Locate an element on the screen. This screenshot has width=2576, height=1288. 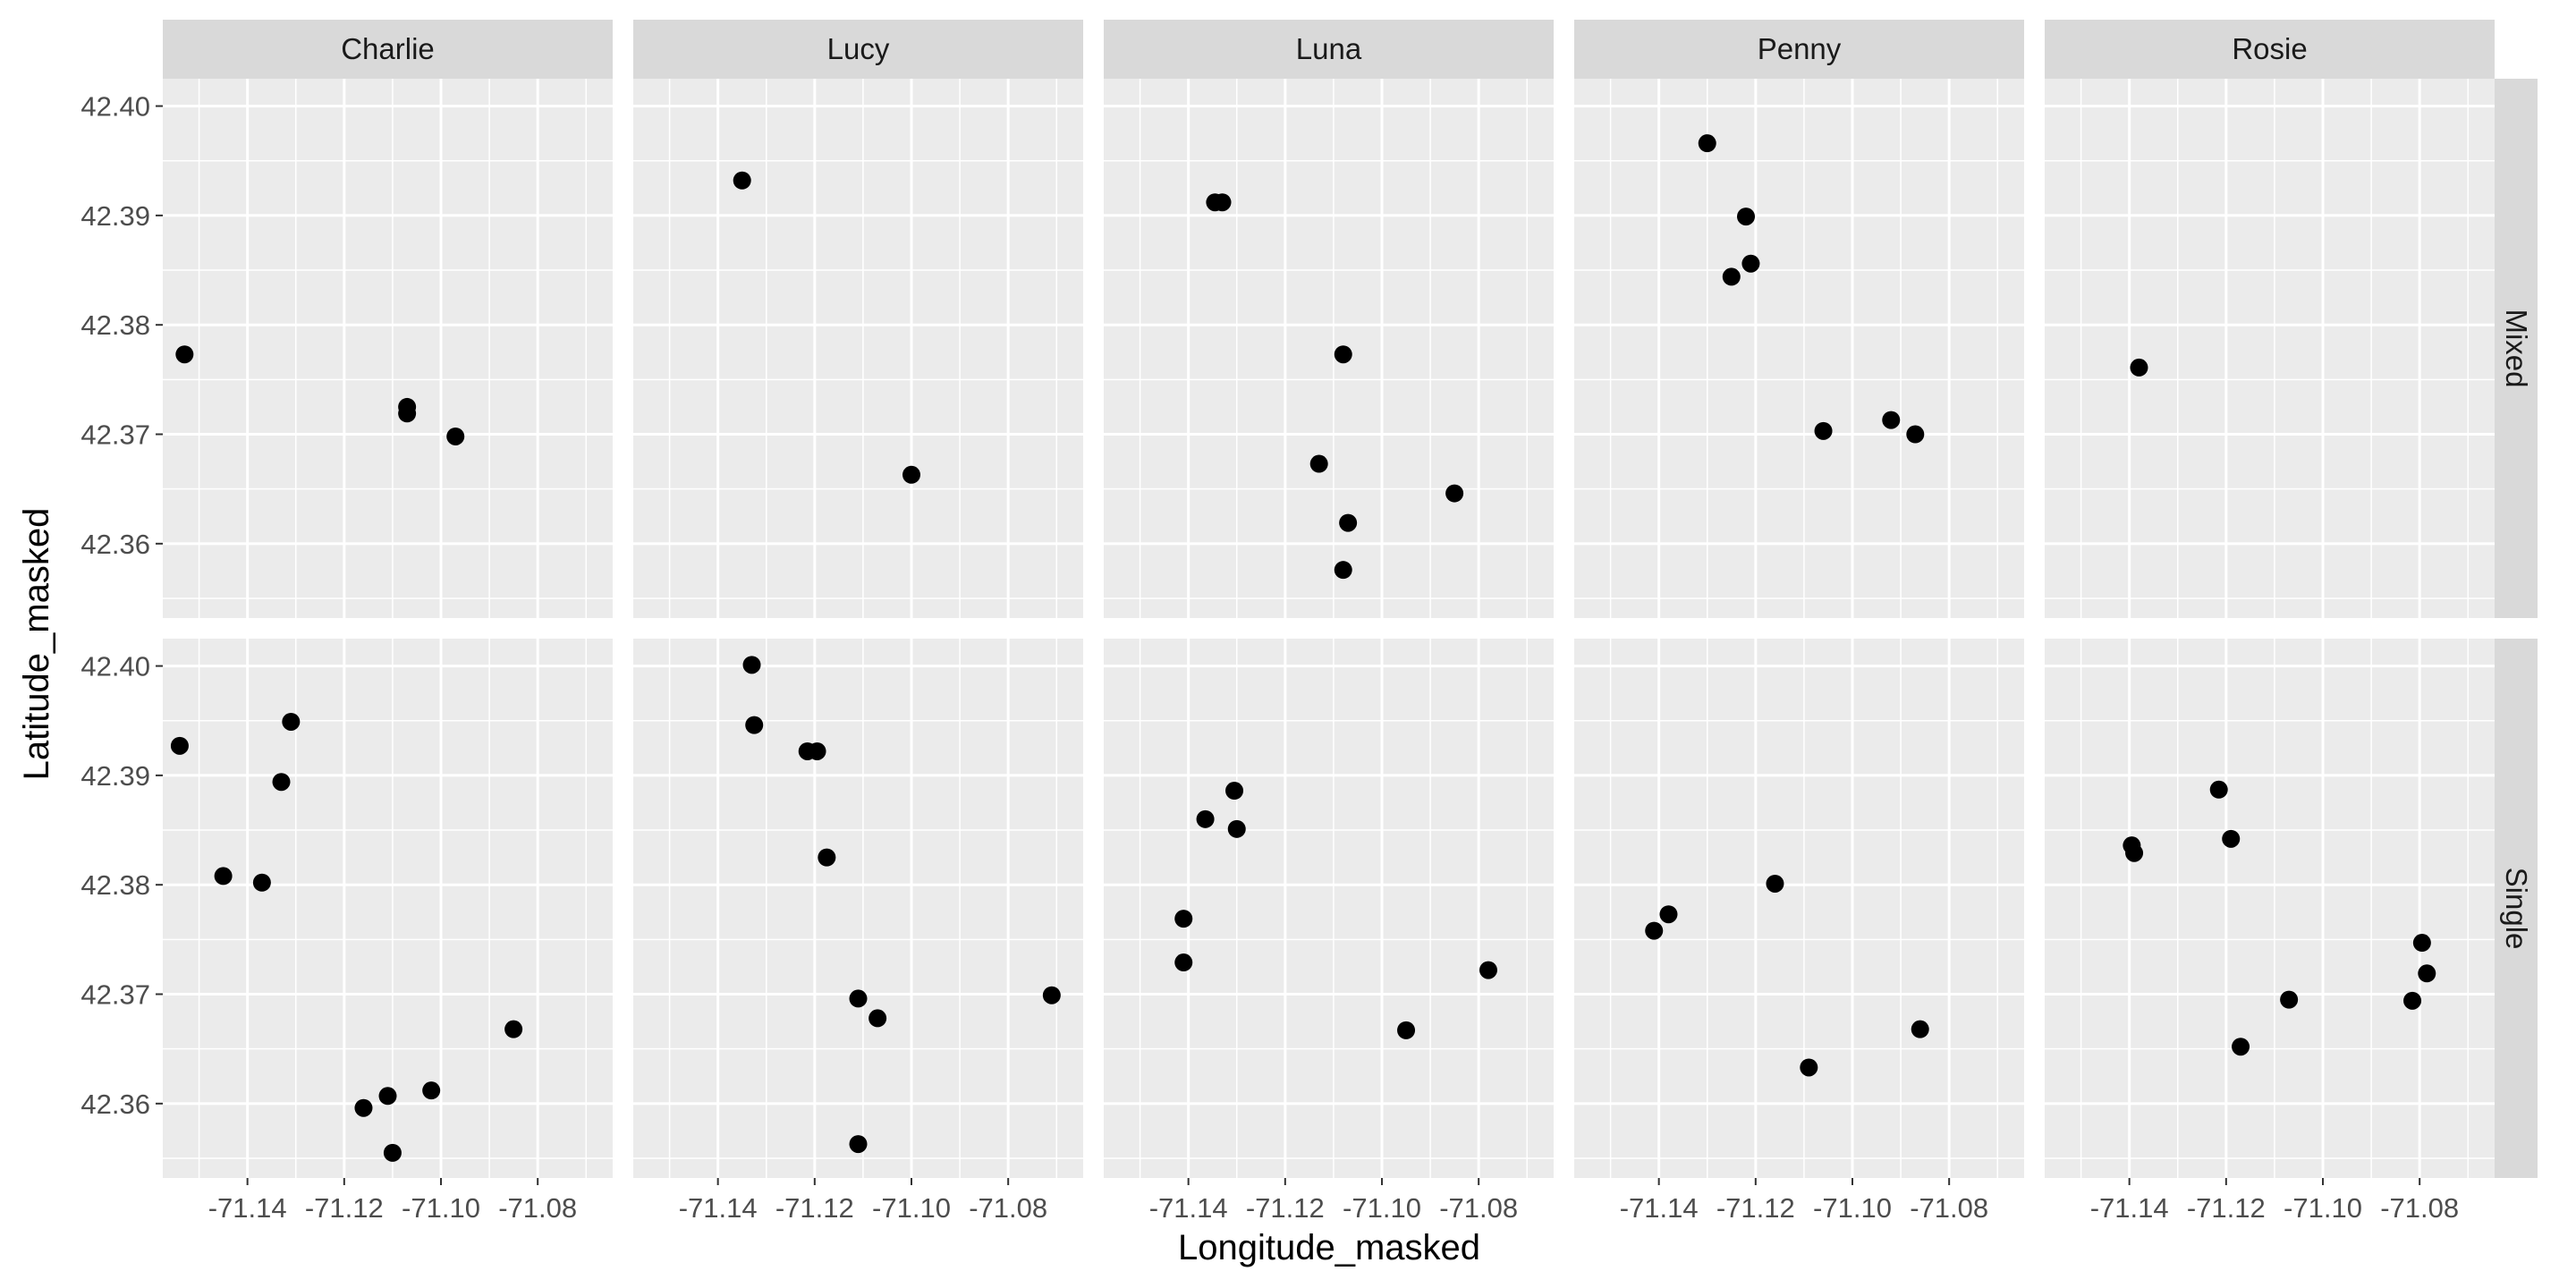
strip-penny: Penny is located at coordinates (1799, 49).